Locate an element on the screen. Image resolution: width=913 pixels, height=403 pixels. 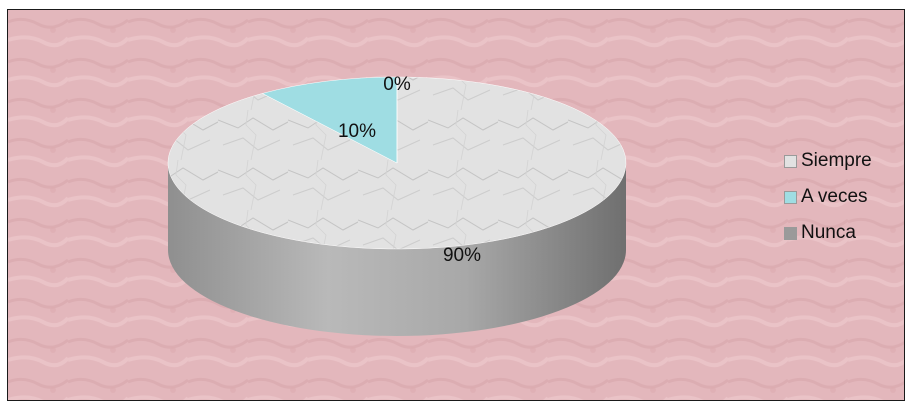
legend: Siempre A veces Nunca is located at coordinates (828, 197).